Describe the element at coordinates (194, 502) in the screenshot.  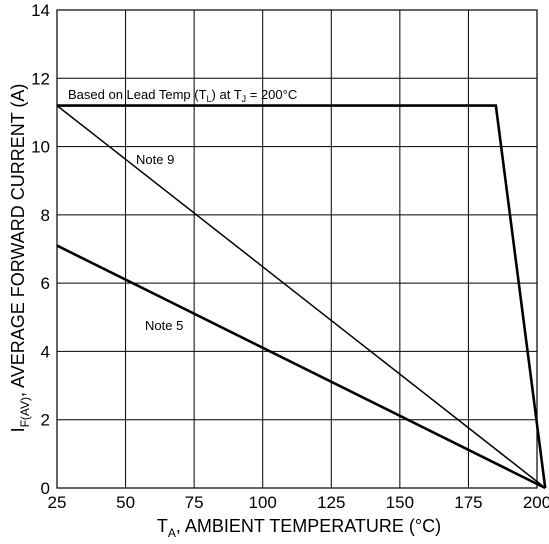
I see `x-tick-label-75: 75` at that location.